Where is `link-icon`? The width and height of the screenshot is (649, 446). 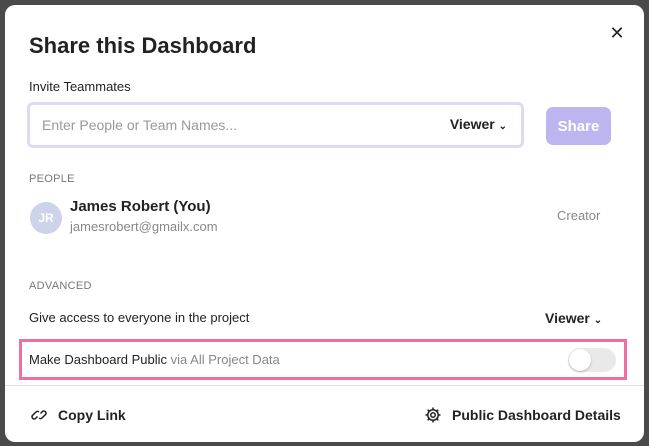
link-icon is located at coordinates (39, 415).